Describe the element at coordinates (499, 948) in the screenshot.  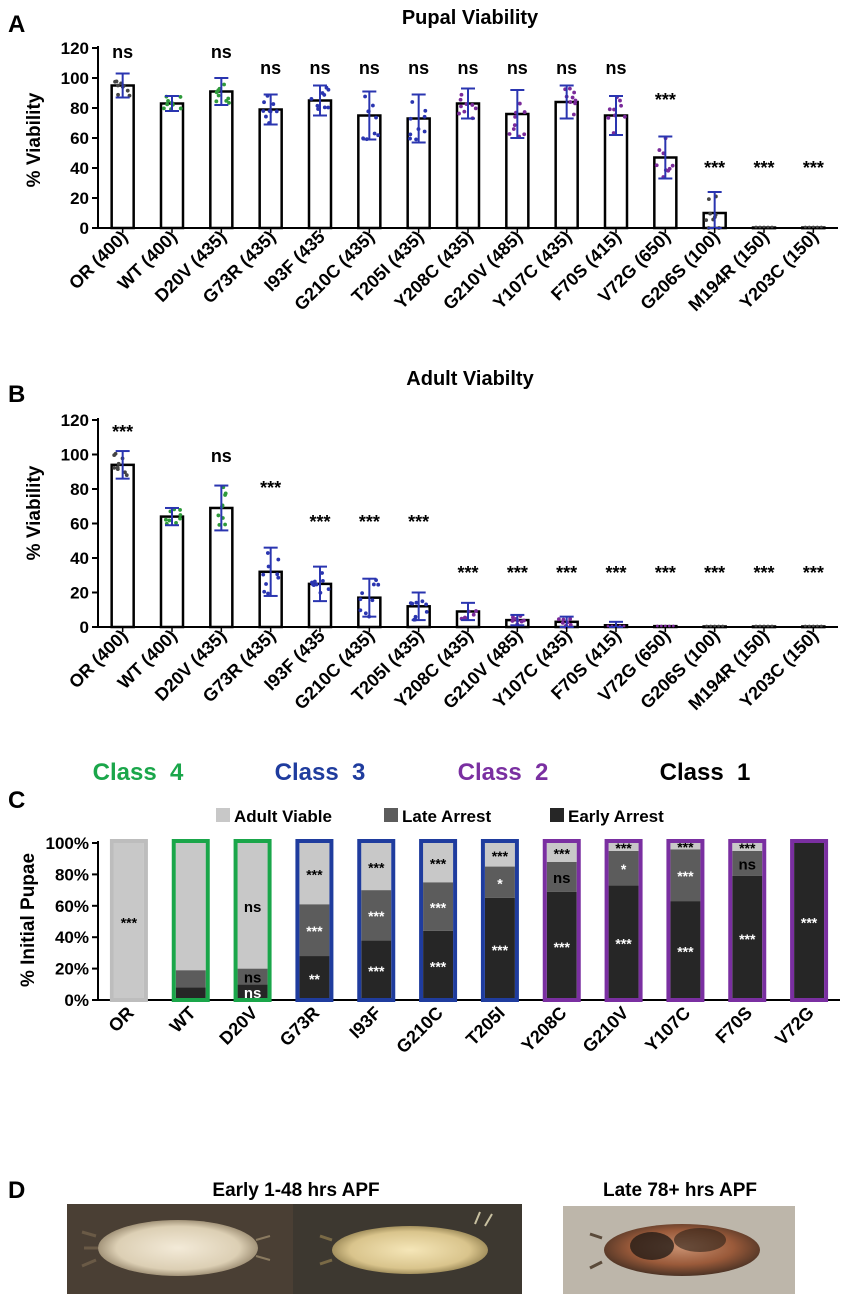
I see `stack-segment-early-arrest-t205i` at that location.